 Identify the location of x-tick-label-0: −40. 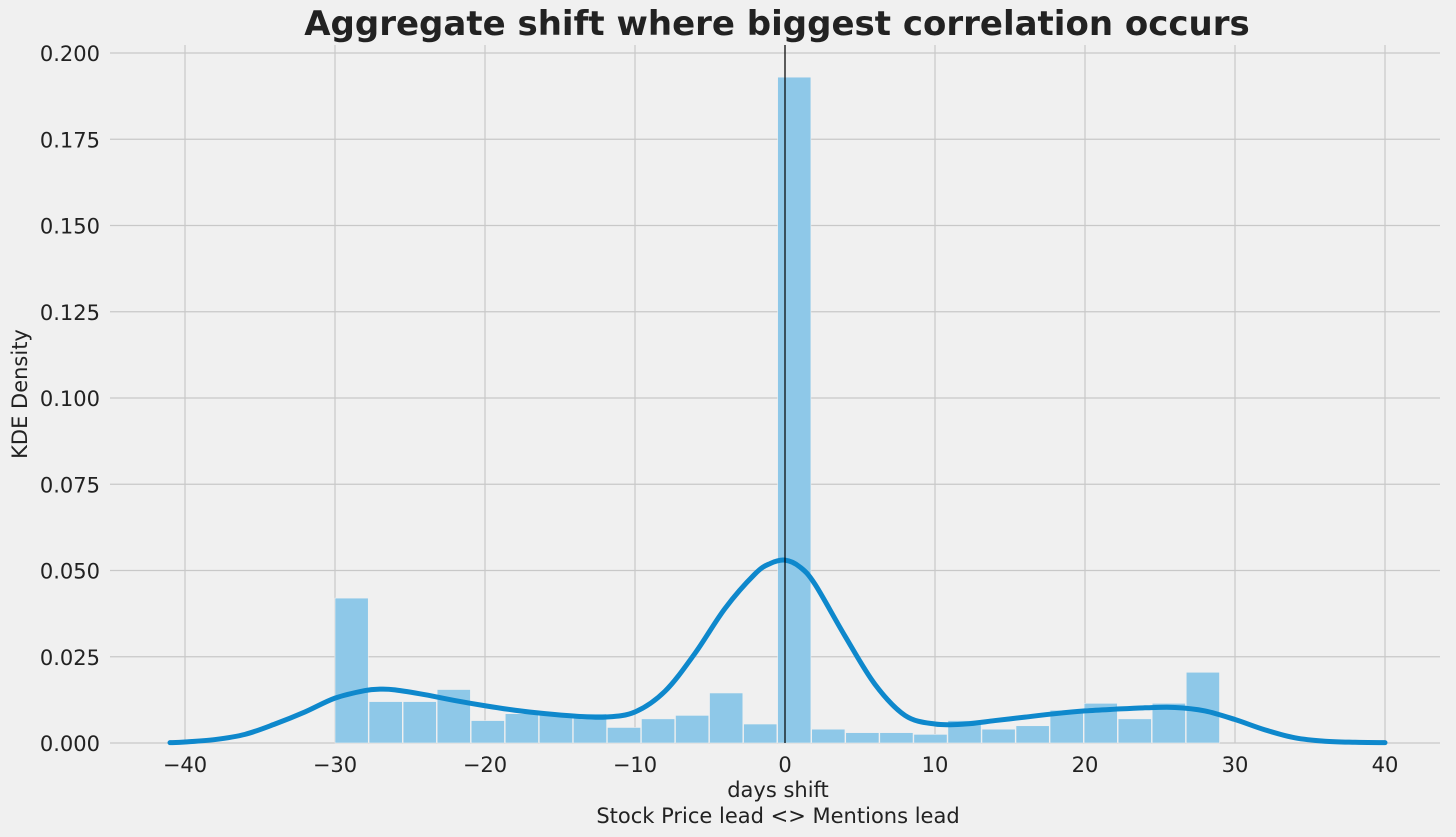
(185, 765).